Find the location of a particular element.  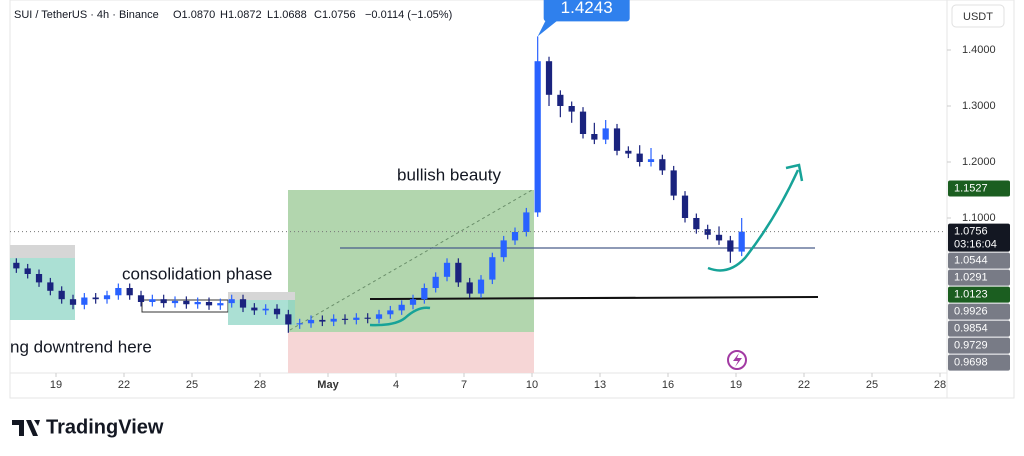

arrow-head is located at coordinates (794, 172).